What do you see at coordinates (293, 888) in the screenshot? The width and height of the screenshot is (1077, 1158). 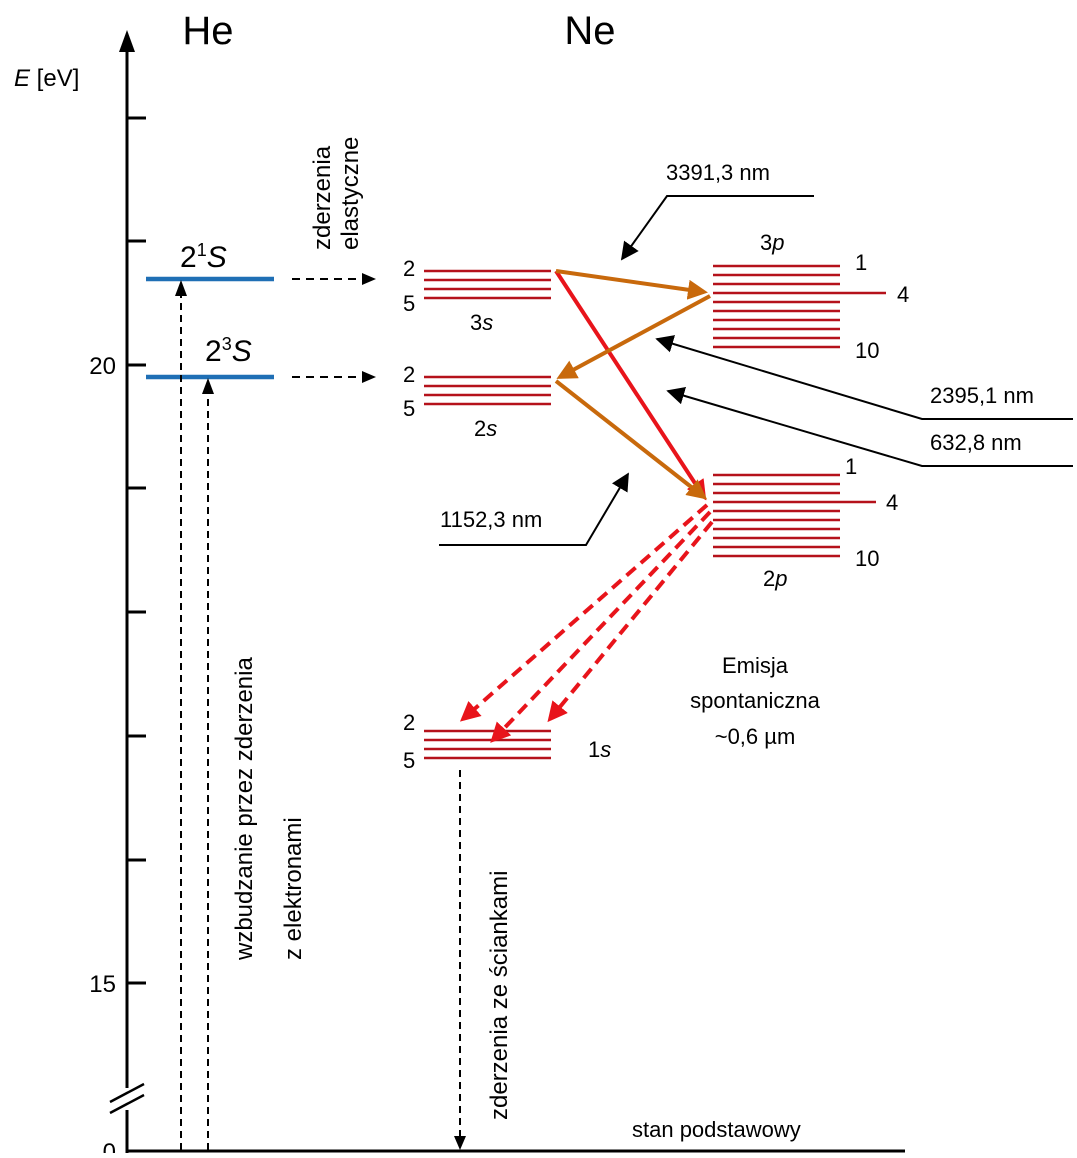 I see `excitation-label-line2: z elektronami` at bounding box center [293, 888].